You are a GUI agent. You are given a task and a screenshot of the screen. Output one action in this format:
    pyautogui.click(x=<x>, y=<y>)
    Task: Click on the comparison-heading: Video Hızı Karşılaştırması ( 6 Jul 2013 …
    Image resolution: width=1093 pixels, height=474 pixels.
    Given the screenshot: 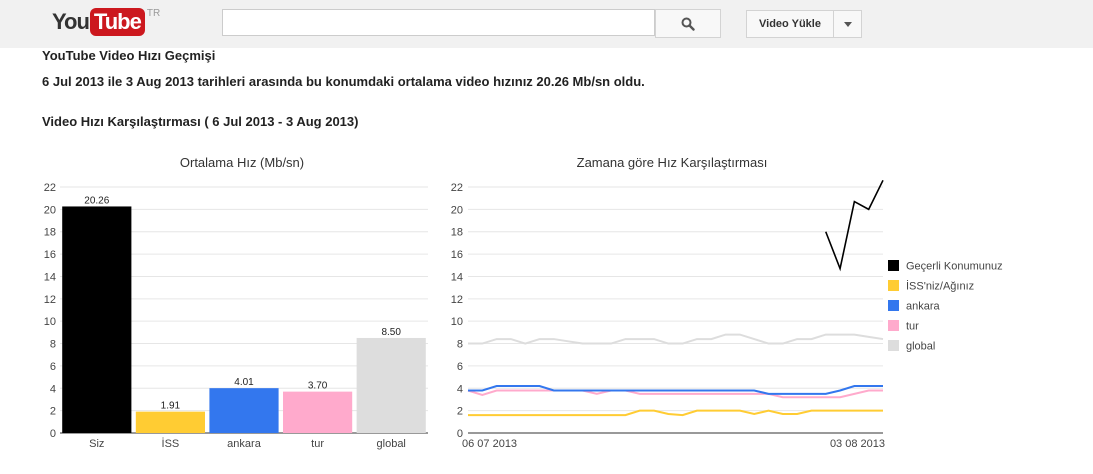 What is the action you would take?
    pyautogui.click(x=200, y=121)
    